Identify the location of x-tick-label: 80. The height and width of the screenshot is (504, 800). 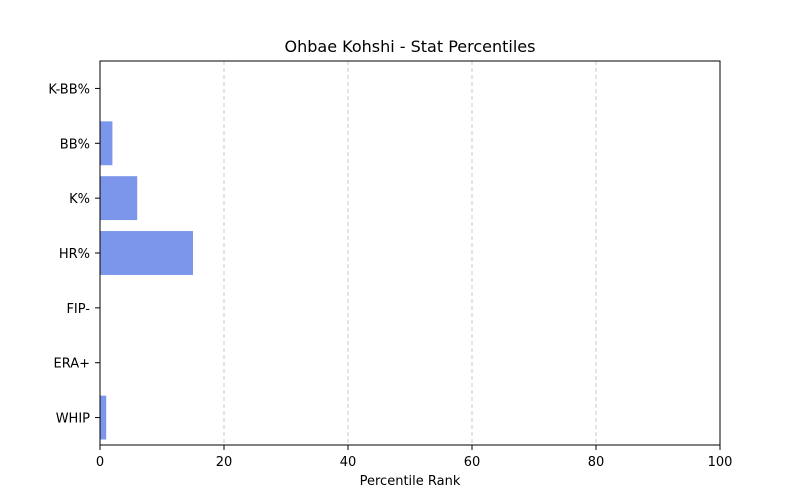
(596, 462).